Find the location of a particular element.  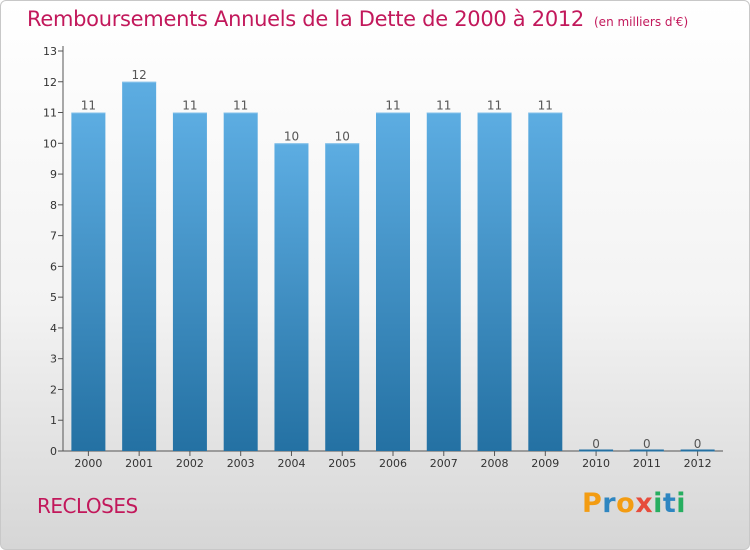

proxiti-logo: Proxiti is located at coordinates (634, 503).